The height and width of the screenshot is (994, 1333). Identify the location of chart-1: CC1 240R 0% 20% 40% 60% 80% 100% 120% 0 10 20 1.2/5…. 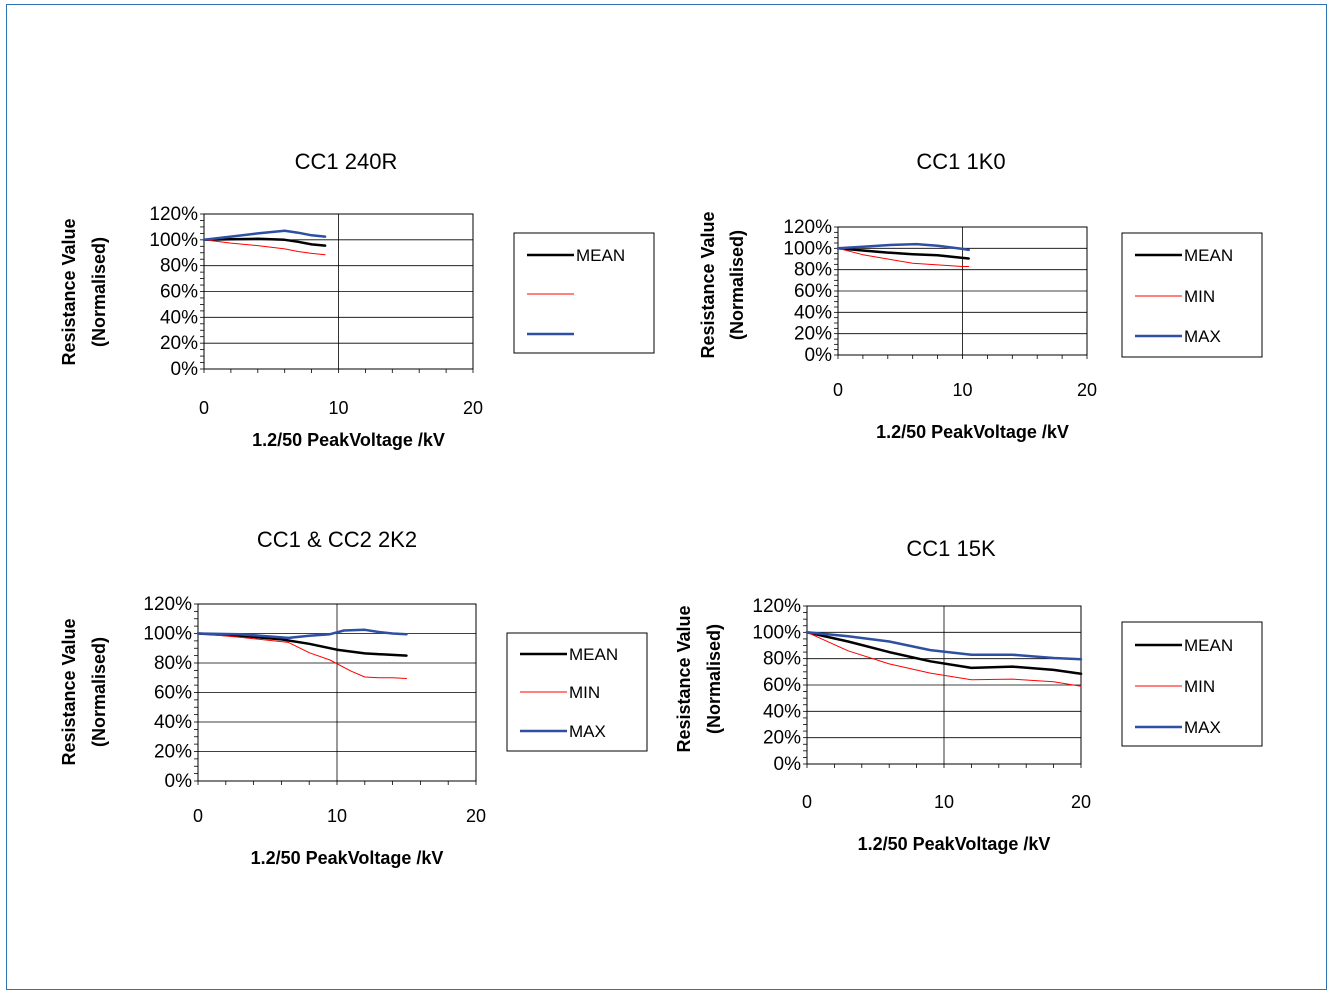
(357, 299).